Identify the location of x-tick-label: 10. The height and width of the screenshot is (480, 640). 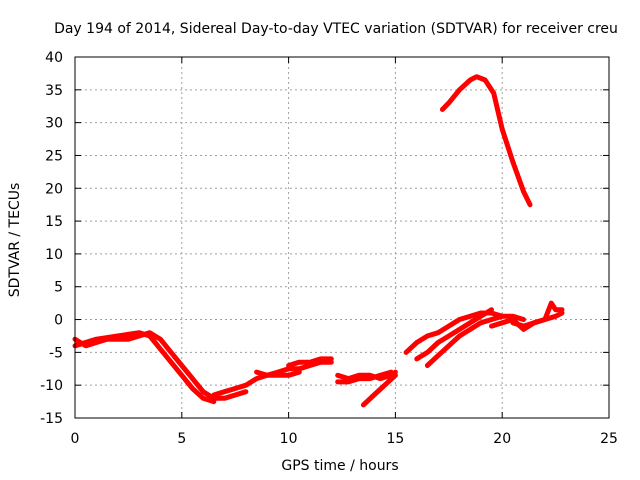
(289, 439).